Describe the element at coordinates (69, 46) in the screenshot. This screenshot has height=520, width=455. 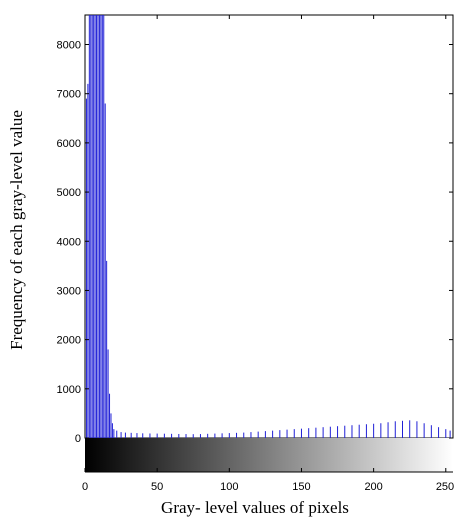
I see `y-tick-label: 8000` at that location.